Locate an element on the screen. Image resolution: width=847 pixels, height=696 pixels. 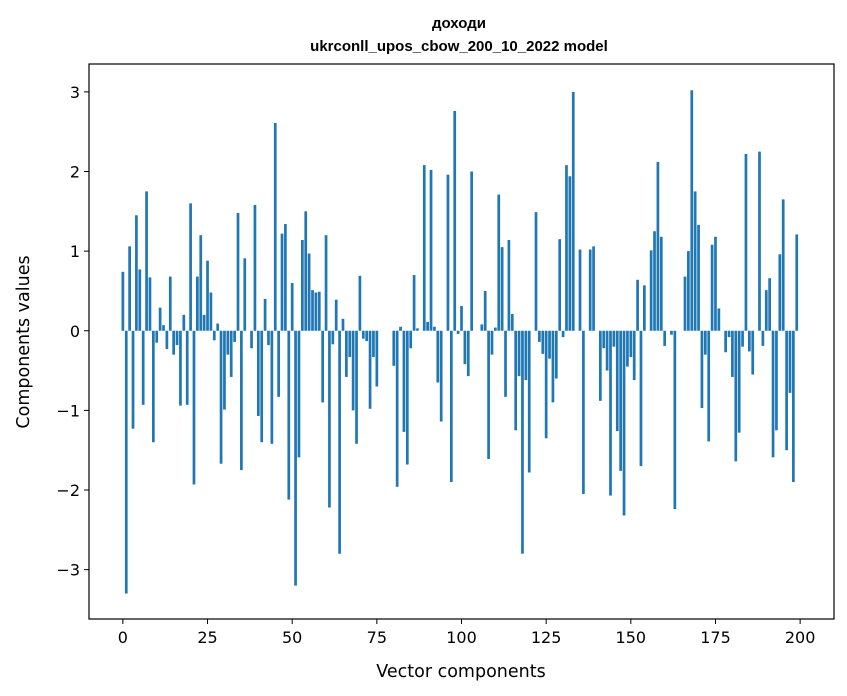
x-tick-label: 125 is located at coordinates (546, 637).